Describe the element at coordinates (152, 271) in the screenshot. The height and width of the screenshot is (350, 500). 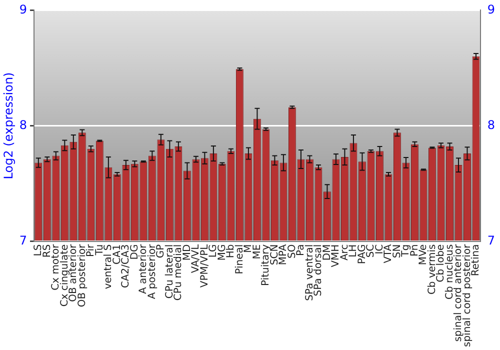
I see `x-tick-label: A posterior` at that location.